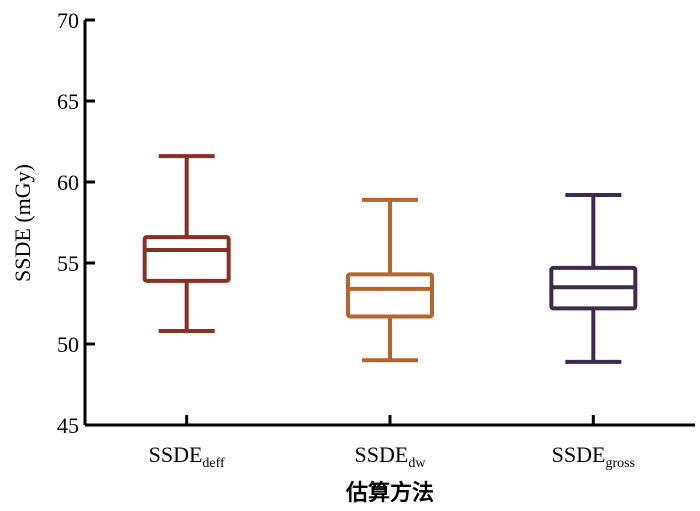 This screenshot has width=700, height=511. Describe the element at coordinates (391, 456) in the screenshot. I see `x-tick-label: SSDEdw` at that location.